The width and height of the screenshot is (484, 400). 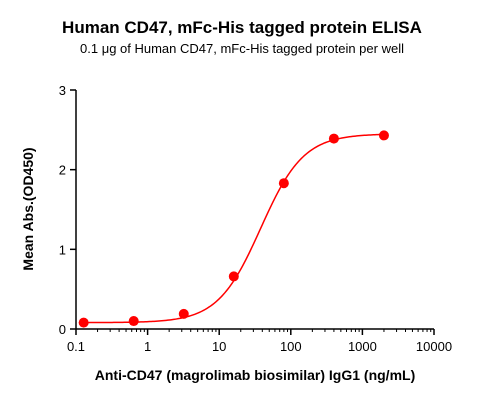 I want to click on x-tick-label: 1000, so click(x=362, y=346).